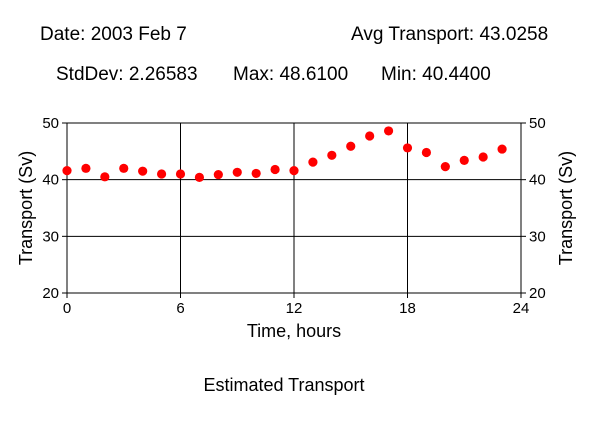 Image resolution: width=596 pixels, height=422 pixels. What do you see at coordinates (113, 34) in the screenshot?
I see `date-label: Date: 2003 Feb 7` at bounding box center [113, 34].